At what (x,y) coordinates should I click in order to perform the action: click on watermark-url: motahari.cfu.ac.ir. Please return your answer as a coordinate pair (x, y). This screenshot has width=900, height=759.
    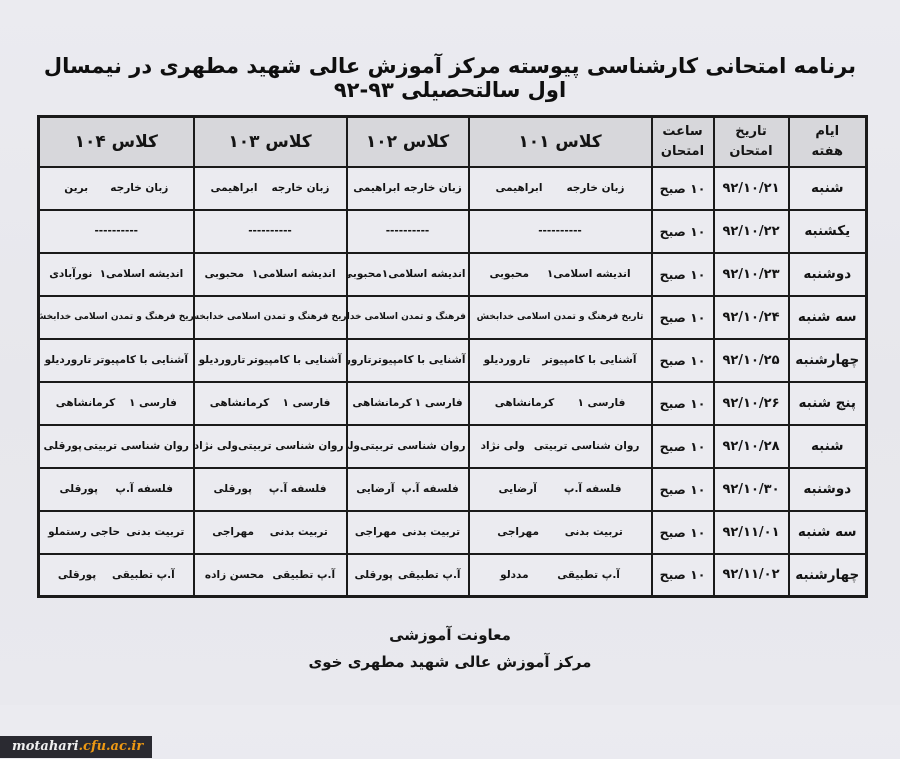
    Looking at the image, I should click on (76, 747).